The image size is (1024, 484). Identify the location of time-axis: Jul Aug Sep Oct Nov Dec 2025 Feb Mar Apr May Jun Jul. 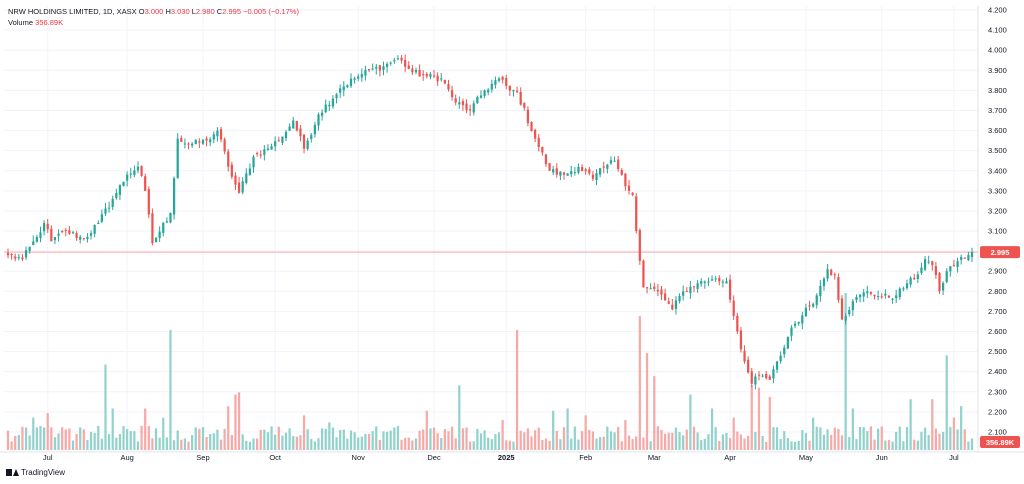
(501, 457).